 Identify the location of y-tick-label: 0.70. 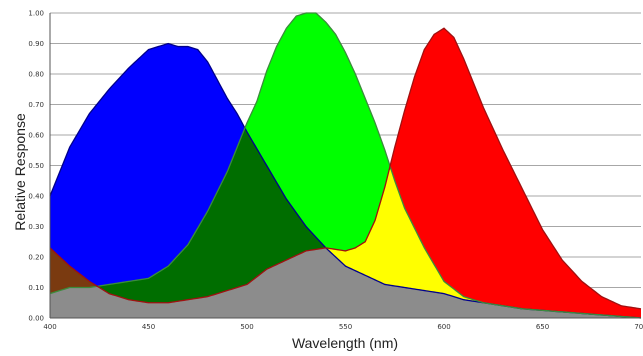
(36, 105).